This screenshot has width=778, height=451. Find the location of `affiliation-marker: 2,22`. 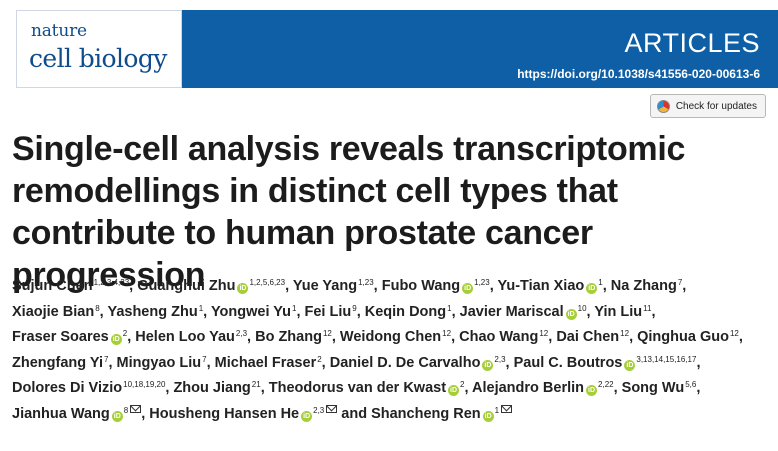

affiliation-marker: 2,22 is located at coordinates (606, 384).